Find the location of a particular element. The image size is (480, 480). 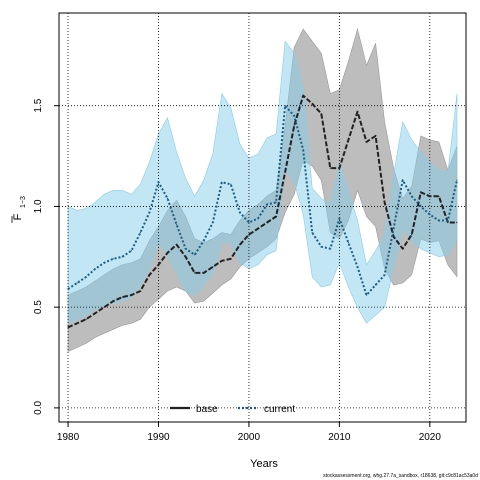

y-tick-label-0: 0.0 is located at coordinates (38, 408).